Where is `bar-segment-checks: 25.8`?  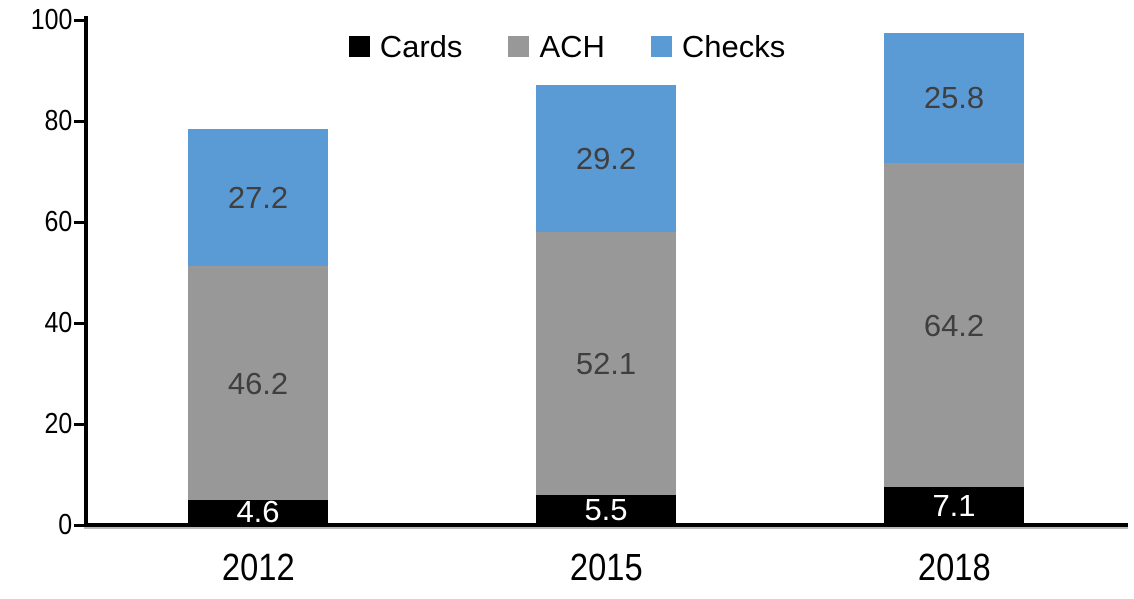
bar-segment-checks: 25.8 is located at coordinates (954, 97).